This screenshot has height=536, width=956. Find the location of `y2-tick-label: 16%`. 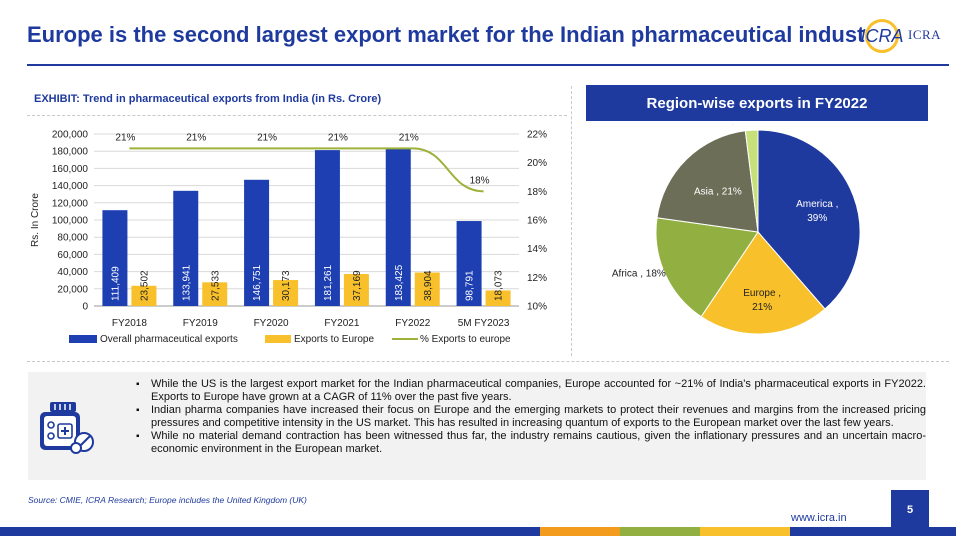

y2-tick-label: 16% is located at coordinates (537, 221).